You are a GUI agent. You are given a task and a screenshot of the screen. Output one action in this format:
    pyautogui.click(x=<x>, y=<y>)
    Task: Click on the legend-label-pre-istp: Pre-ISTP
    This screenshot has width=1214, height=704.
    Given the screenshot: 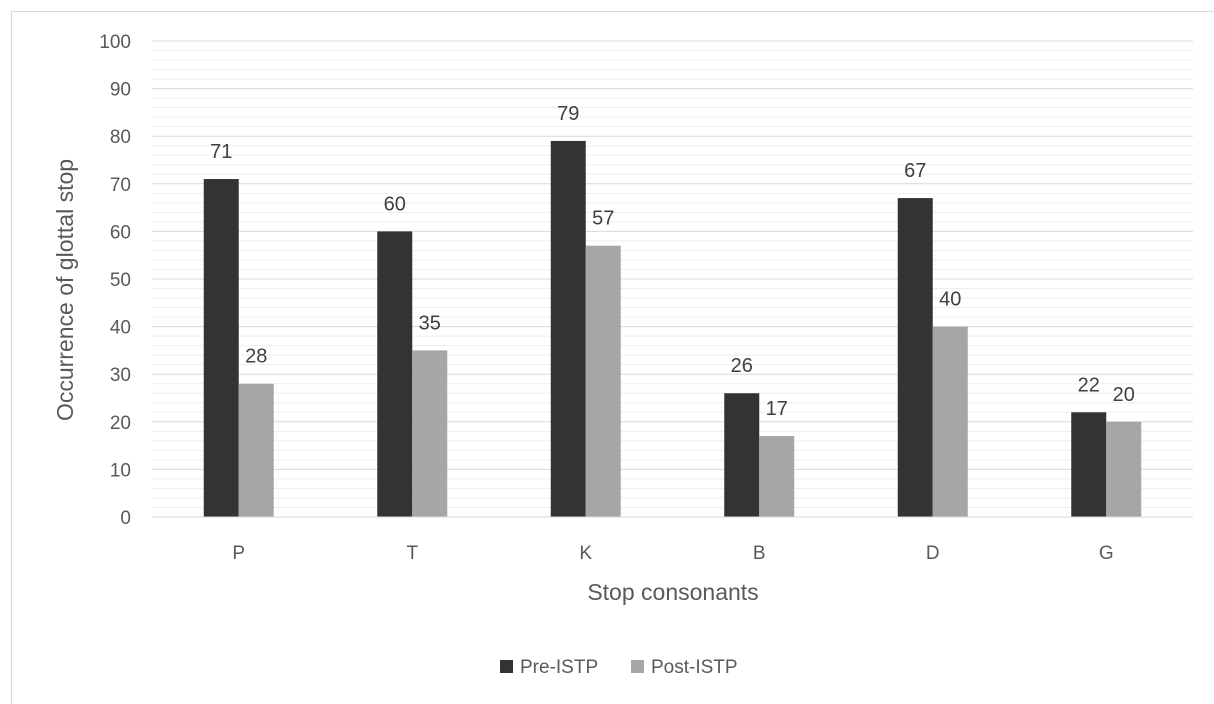 What is the action you would take?
    pyautogui.click(x=559, y=667)
    